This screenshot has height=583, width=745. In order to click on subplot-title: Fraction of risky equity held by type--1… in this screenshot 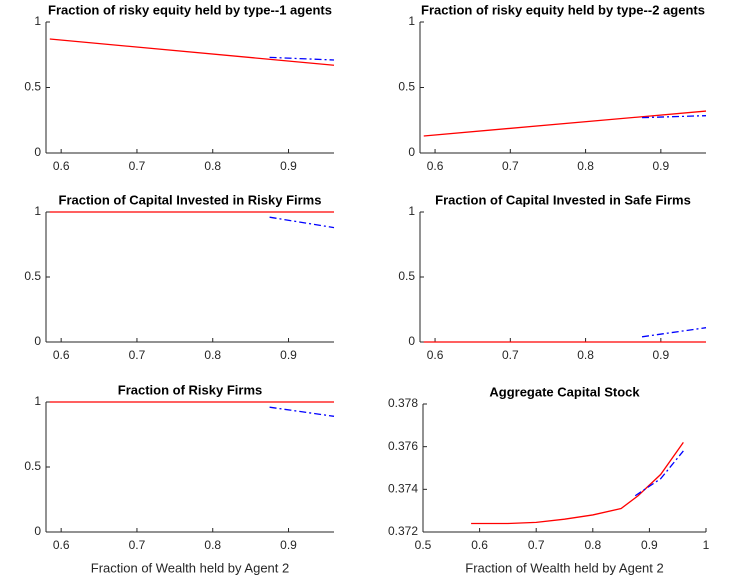, I will do `click(190, 9)`.